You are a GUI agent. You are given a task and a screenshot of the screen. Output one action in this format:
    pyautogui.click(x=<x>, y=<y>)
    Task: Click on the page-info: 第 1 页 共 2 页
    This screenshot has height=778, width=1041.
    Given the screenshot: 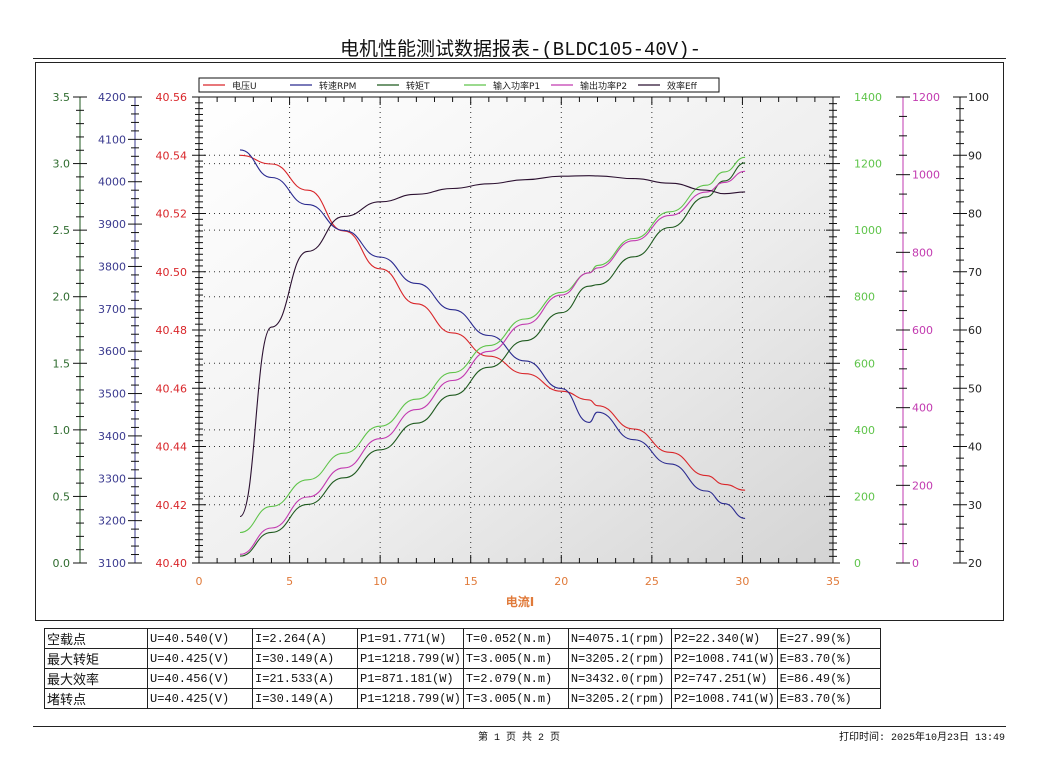 What is the action you would take?
    pyautogui.click(x=519, y=738)
    